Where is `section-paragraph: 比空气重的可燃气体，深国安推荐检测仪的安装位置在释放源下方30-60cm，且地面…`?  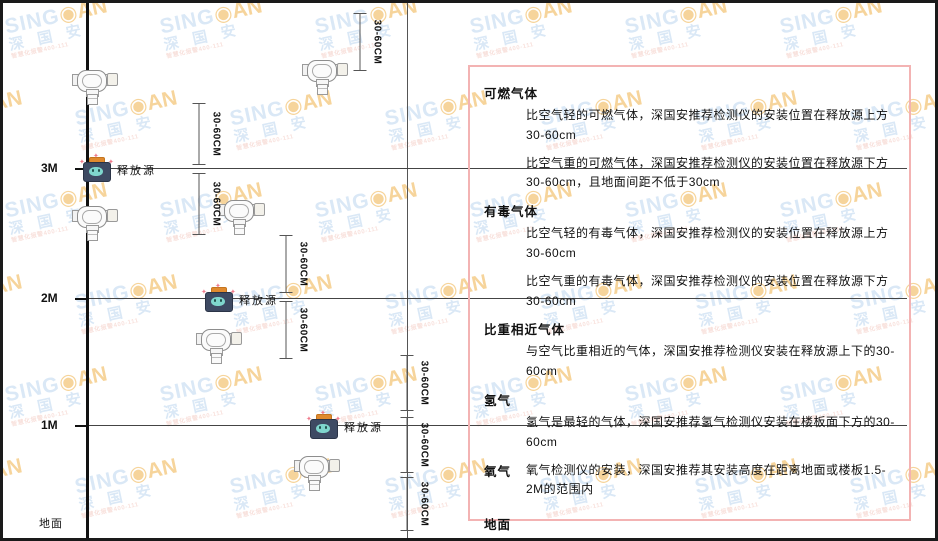
section-paragraph: 比空气重的可燃气体，深国安推荐检测仪的安装位置在释放源下方30-60cm，且地面… is located at coordinates (707, 172).